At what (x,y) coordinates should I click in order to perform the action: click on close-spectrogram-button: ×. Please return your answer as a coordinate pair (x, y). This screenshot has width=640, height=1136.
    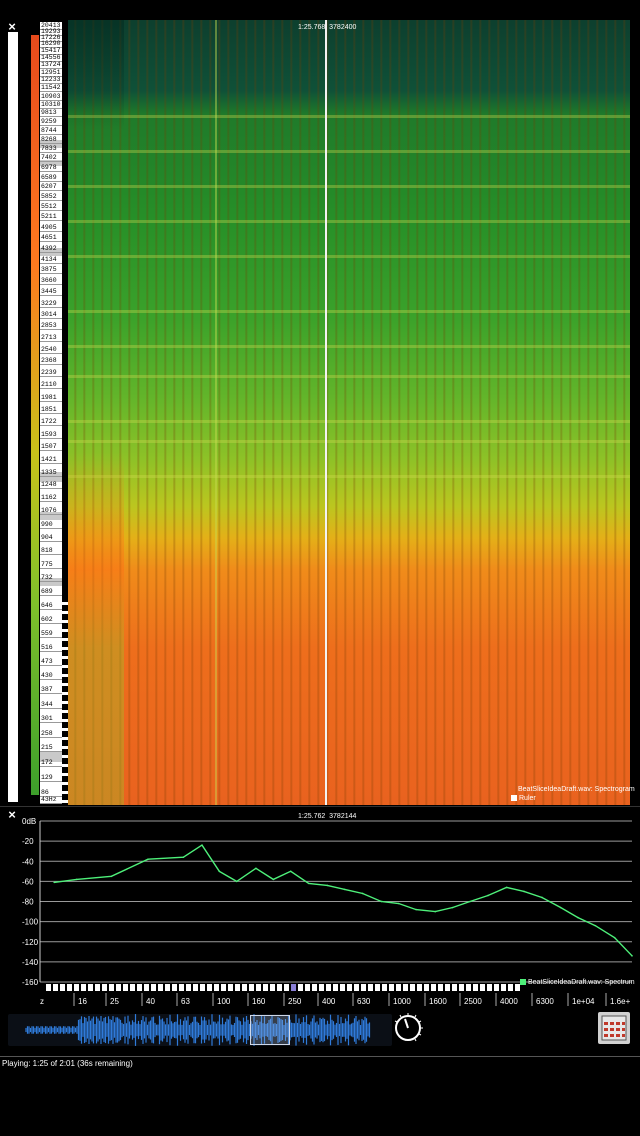
    Looking at the image, I should click on (12, 26).